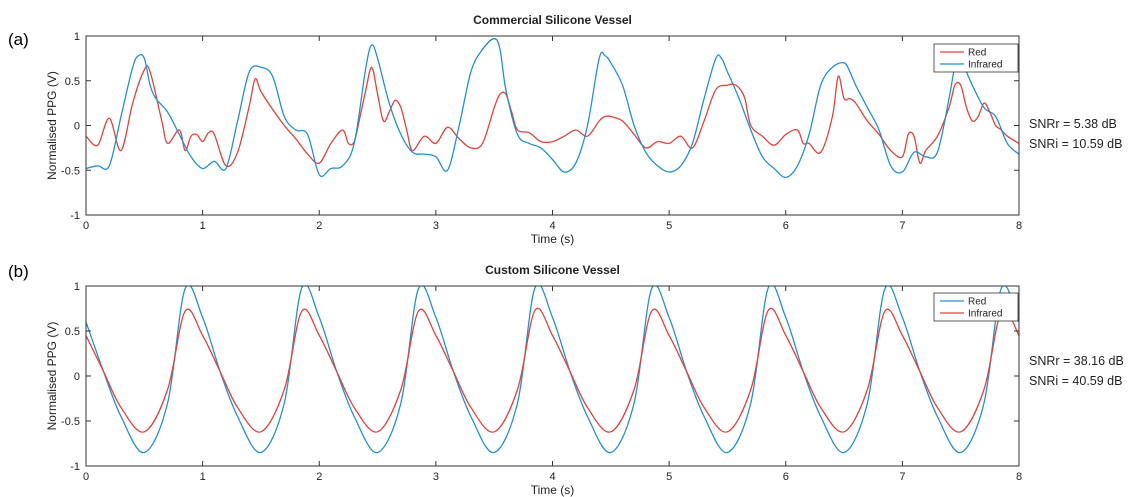  I want to click on panel-a-label: (a), so click(18, 39).